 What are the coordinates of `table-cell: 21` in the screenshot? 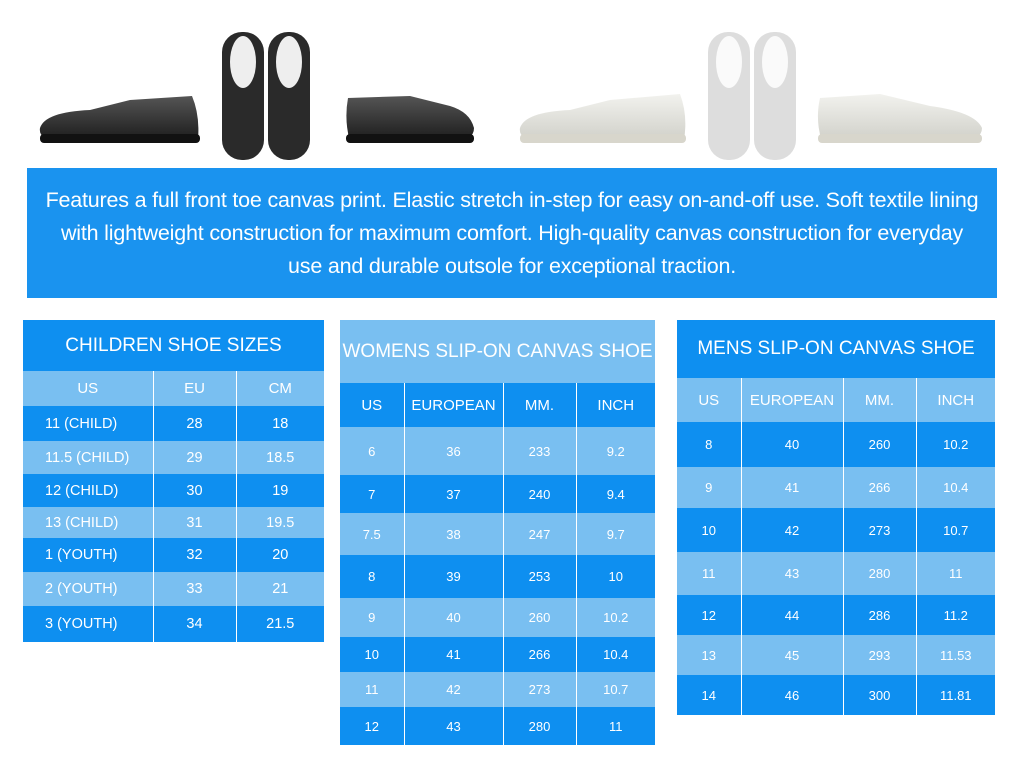 It's located at (280, 589).